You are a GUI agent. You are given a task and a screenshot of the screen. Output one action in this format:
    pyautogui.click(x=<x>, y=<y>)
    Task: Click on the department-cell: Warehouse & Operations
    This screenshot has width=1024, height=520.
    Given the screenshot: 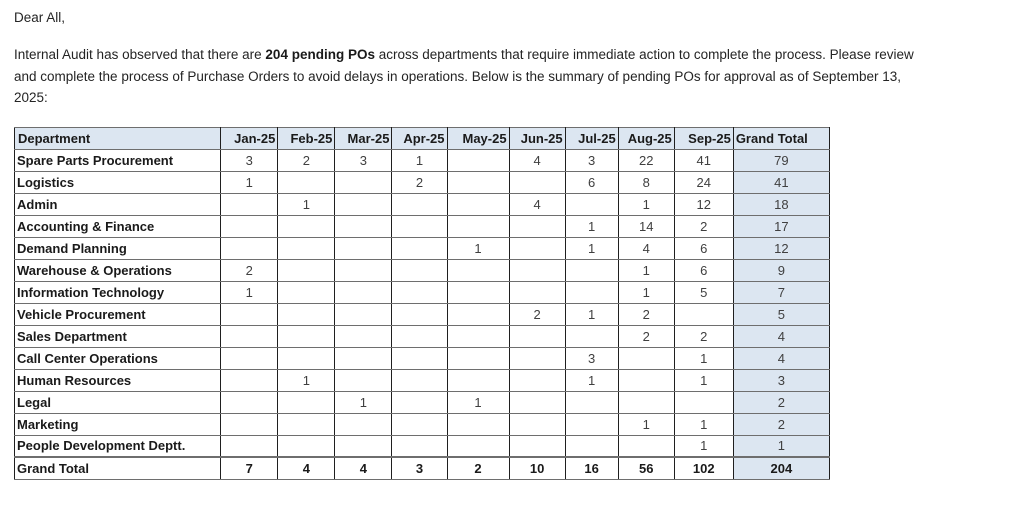 What is the action you would take?
    pyautogui.click(x=117, y=270)
    